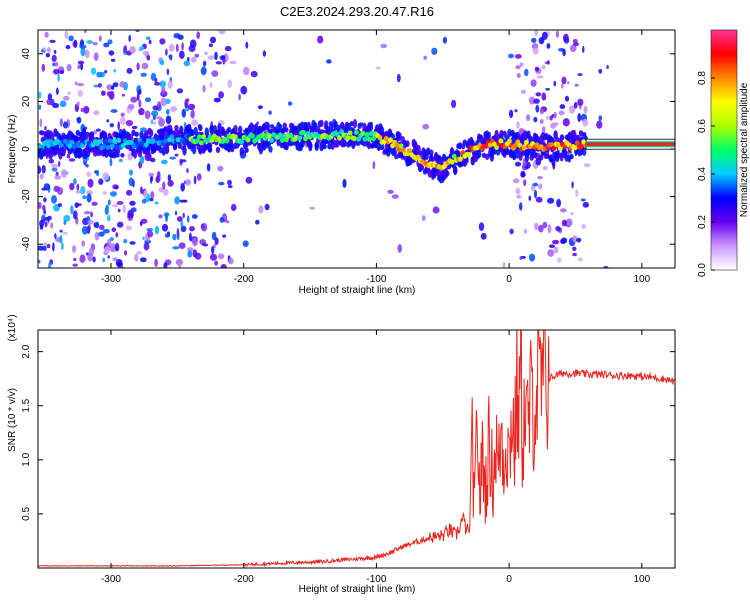 This screenshot has height=605, width=750. Describe the element at coordinates (26, 405) in the screenshot. I see `snr-y-tick-label: 1.5` at that location.